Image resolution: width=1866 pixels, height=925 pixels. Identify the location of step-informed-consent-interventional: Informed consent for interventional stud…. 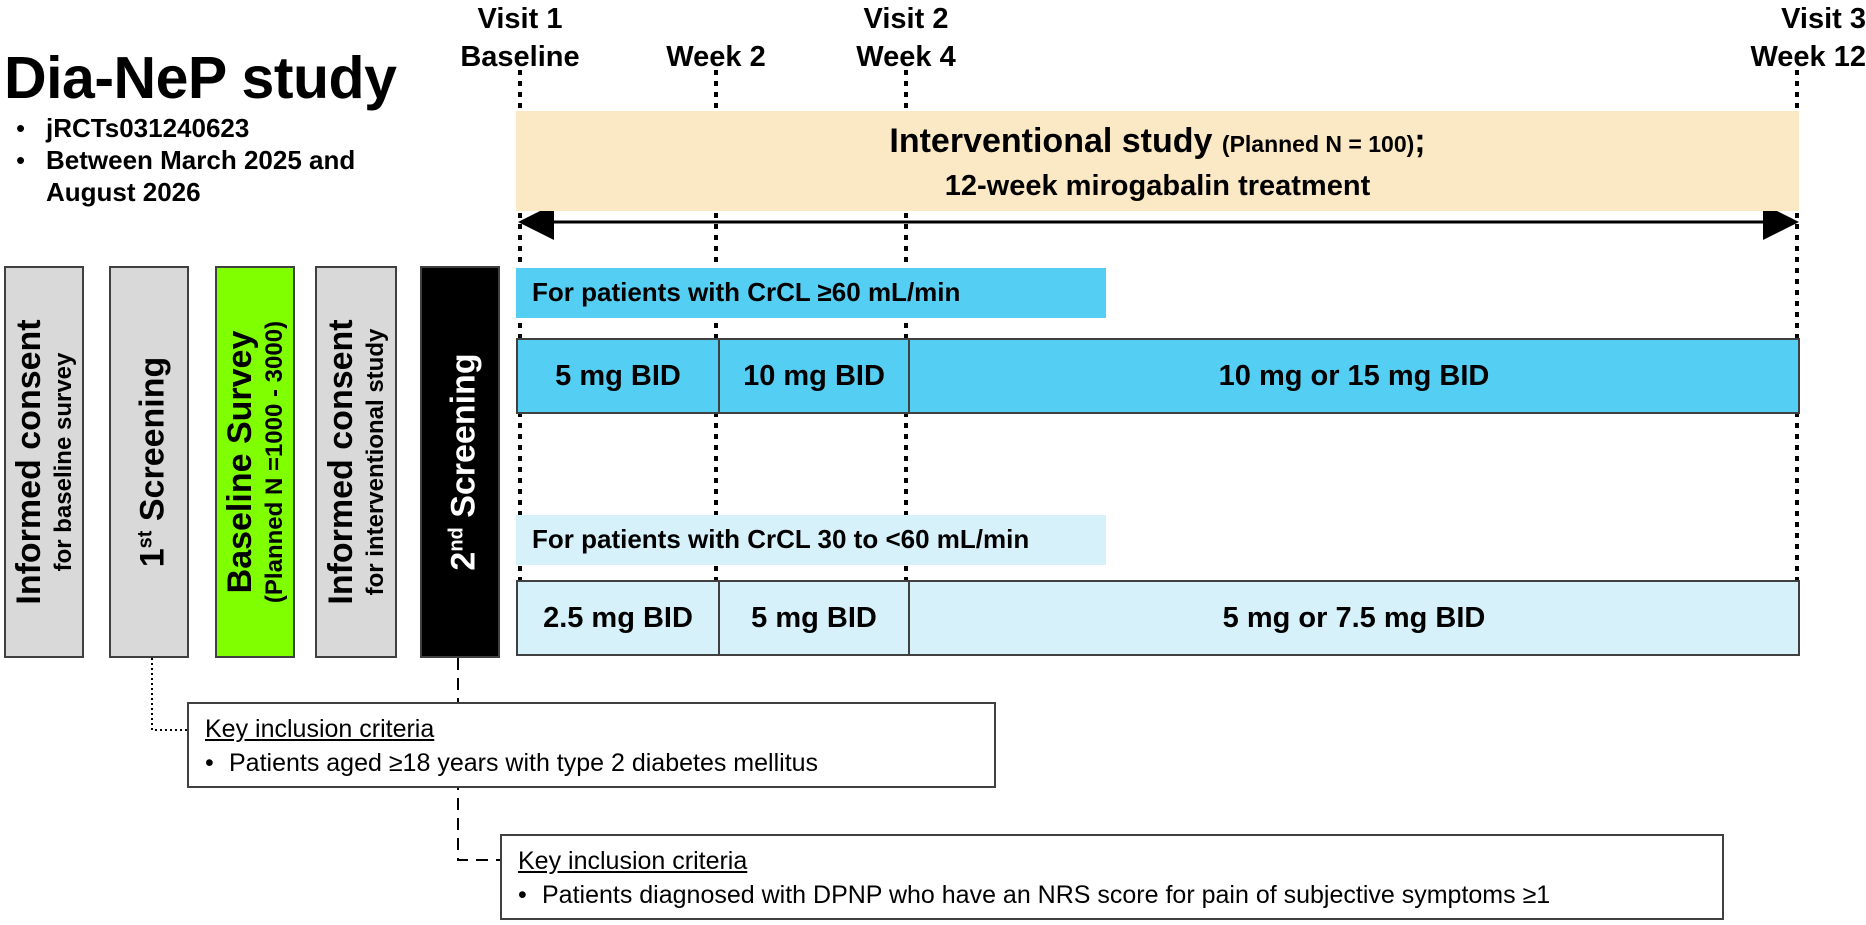
(356, 462).